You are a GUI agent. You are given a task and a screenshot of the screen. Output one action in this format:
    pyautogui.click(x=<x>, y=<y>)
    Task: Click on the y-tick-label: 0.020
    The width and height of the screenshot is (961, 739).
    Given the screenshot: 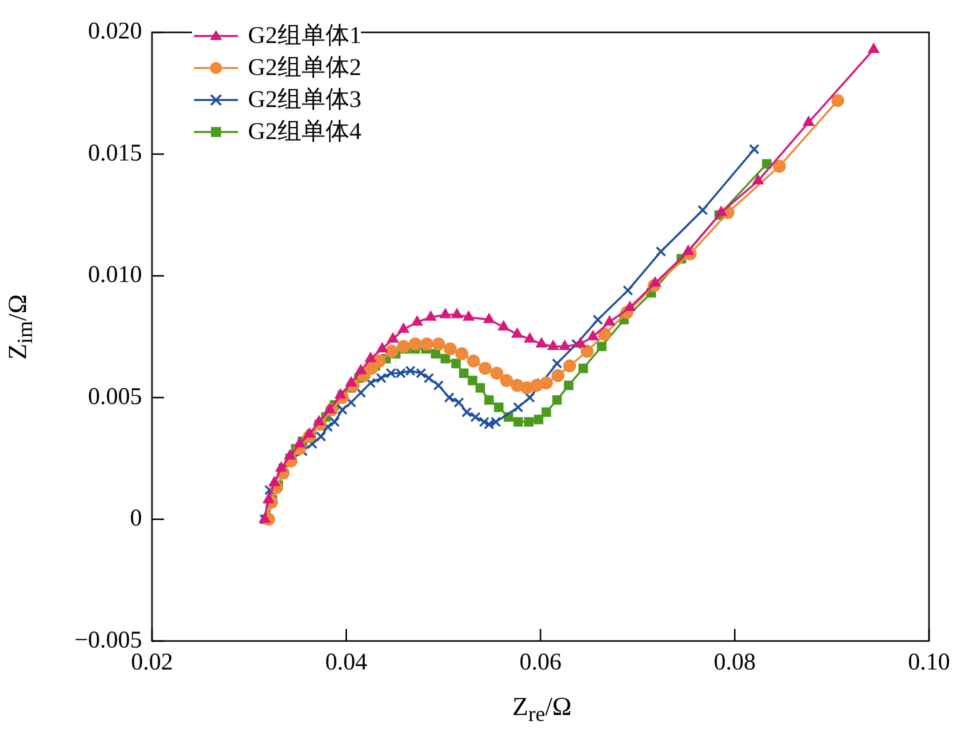 What is the action you would take?
    pyautogui.click(x=115, y=31)
    